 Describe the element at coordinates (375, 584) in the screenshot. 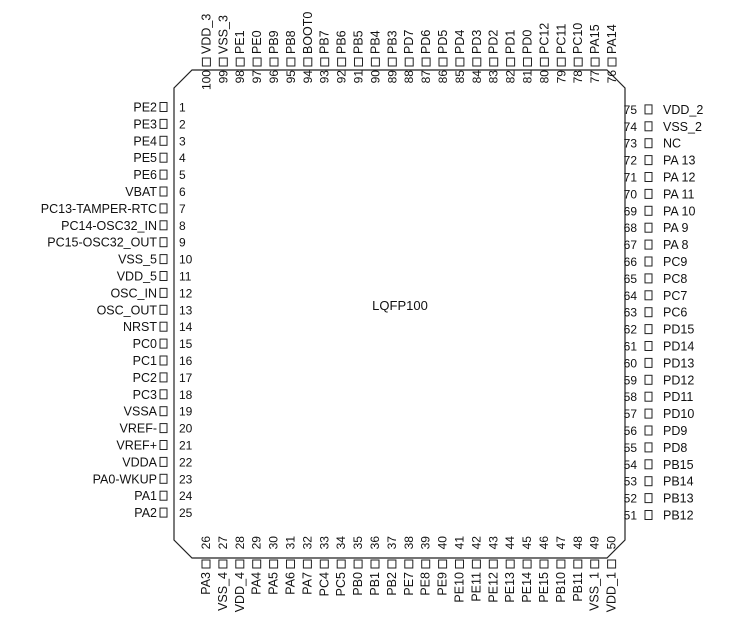

I see `pin-label-36: PB1` at that location.